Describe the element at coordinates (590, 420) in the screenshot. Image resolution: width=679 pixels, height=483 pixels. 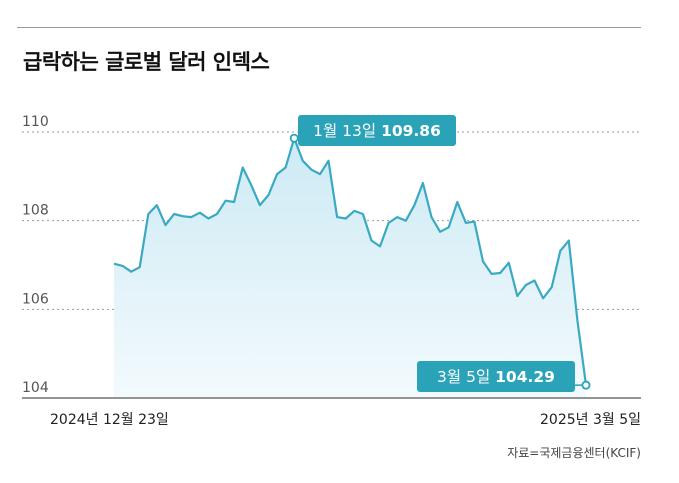
I see `x-tick-label-end: 2025년 3월 5일` at that location.